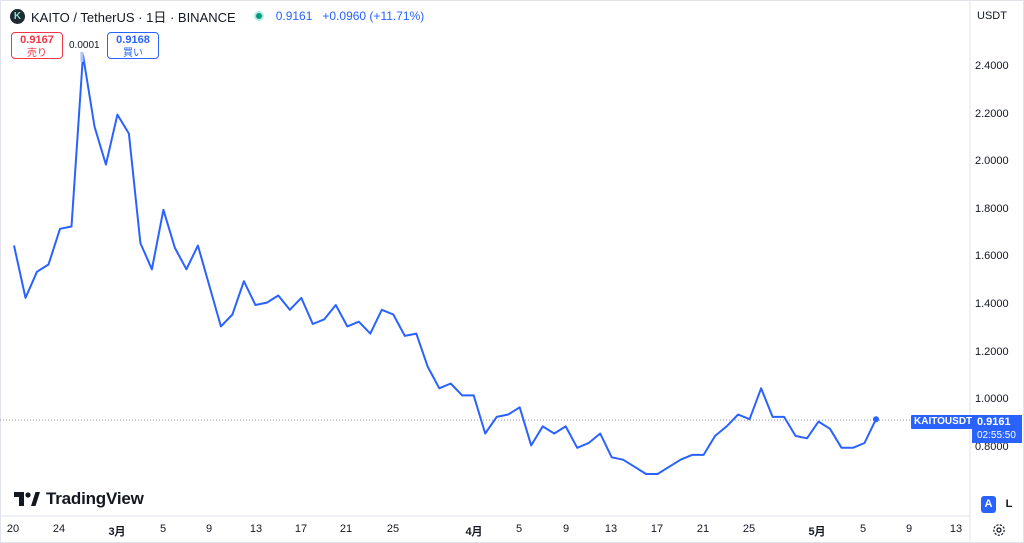 This screenshot has height=543, width=1024. What do you see at coordinates (17, 16) in the screenshot?
I see `kaito-logo-icon: K` at bounding box center [17, 16].